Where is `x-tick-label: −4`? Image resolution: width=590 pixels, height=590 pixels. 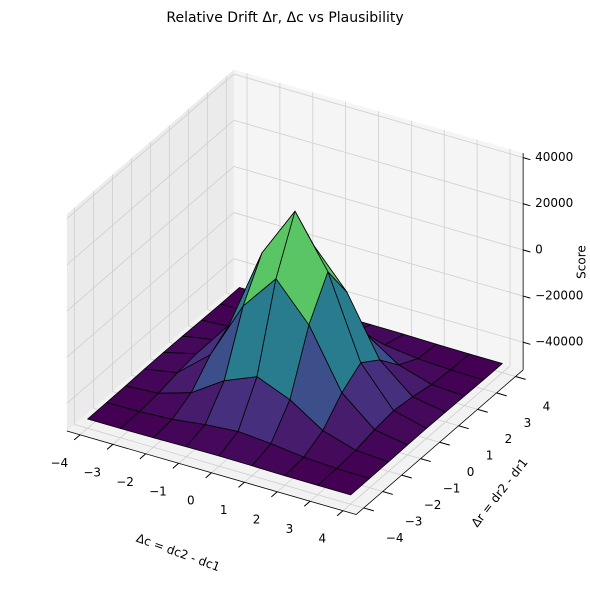 x-tick-label: −4 is located at coordinates (59, 463).